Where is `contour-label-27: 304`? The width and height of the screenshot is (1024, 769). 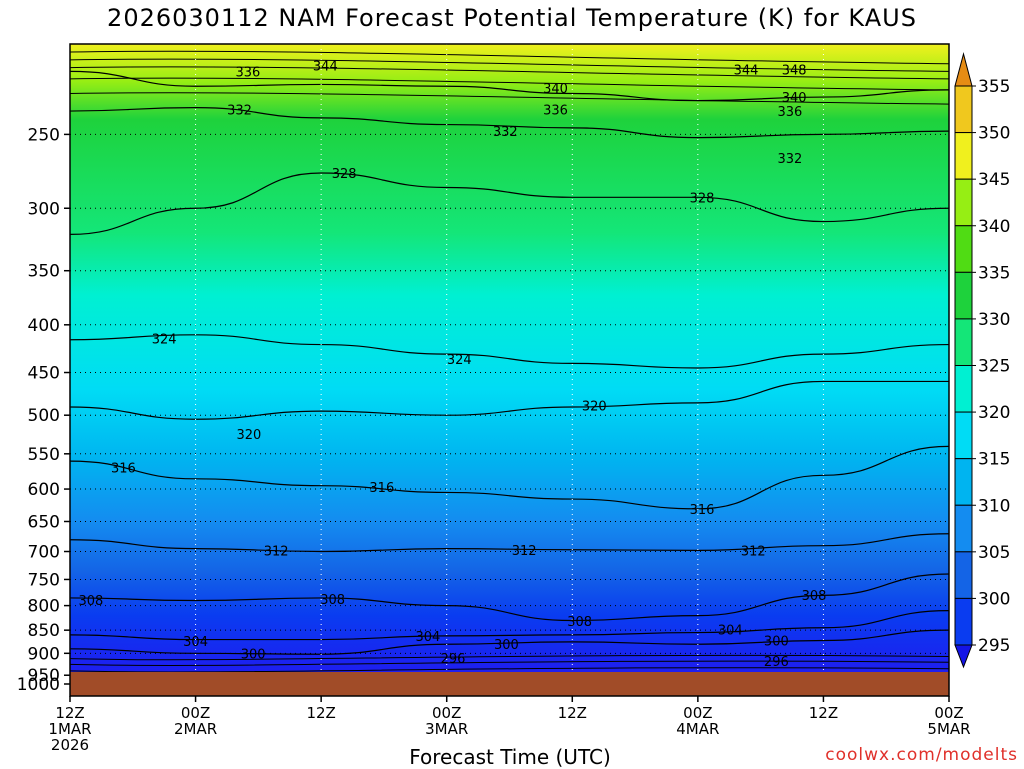 contour-label-27: 304 is located at coordinates (195, 642).